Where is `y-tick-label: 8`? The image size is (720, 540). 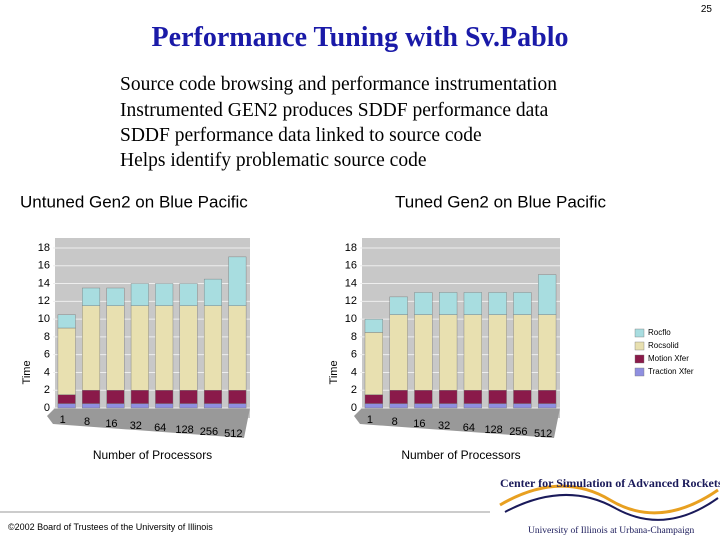 y-tick-label: 8 is located at coordinates (47, 337).